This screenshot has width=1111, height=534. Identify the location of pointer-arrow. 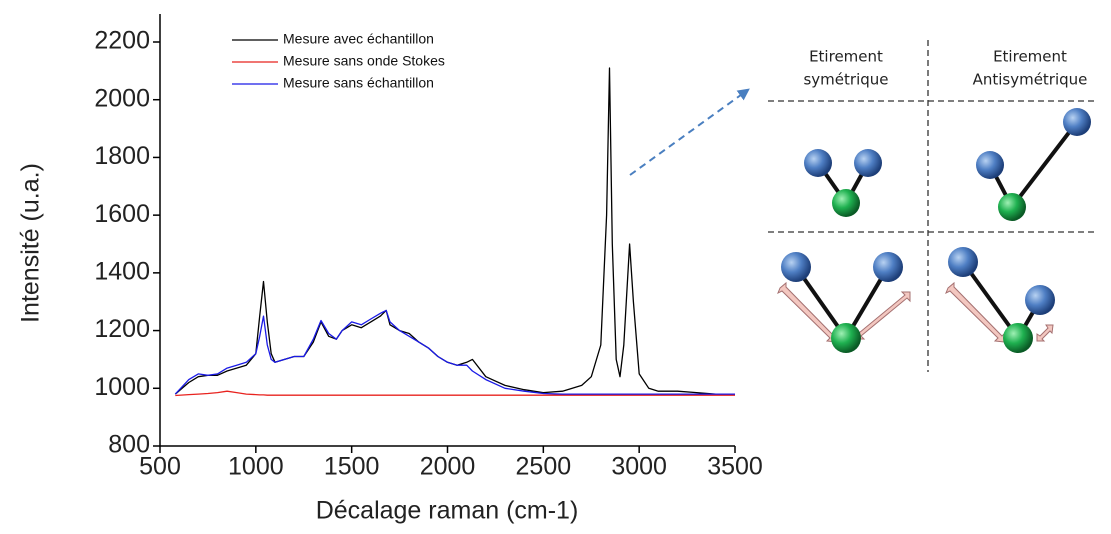
(689, 132).